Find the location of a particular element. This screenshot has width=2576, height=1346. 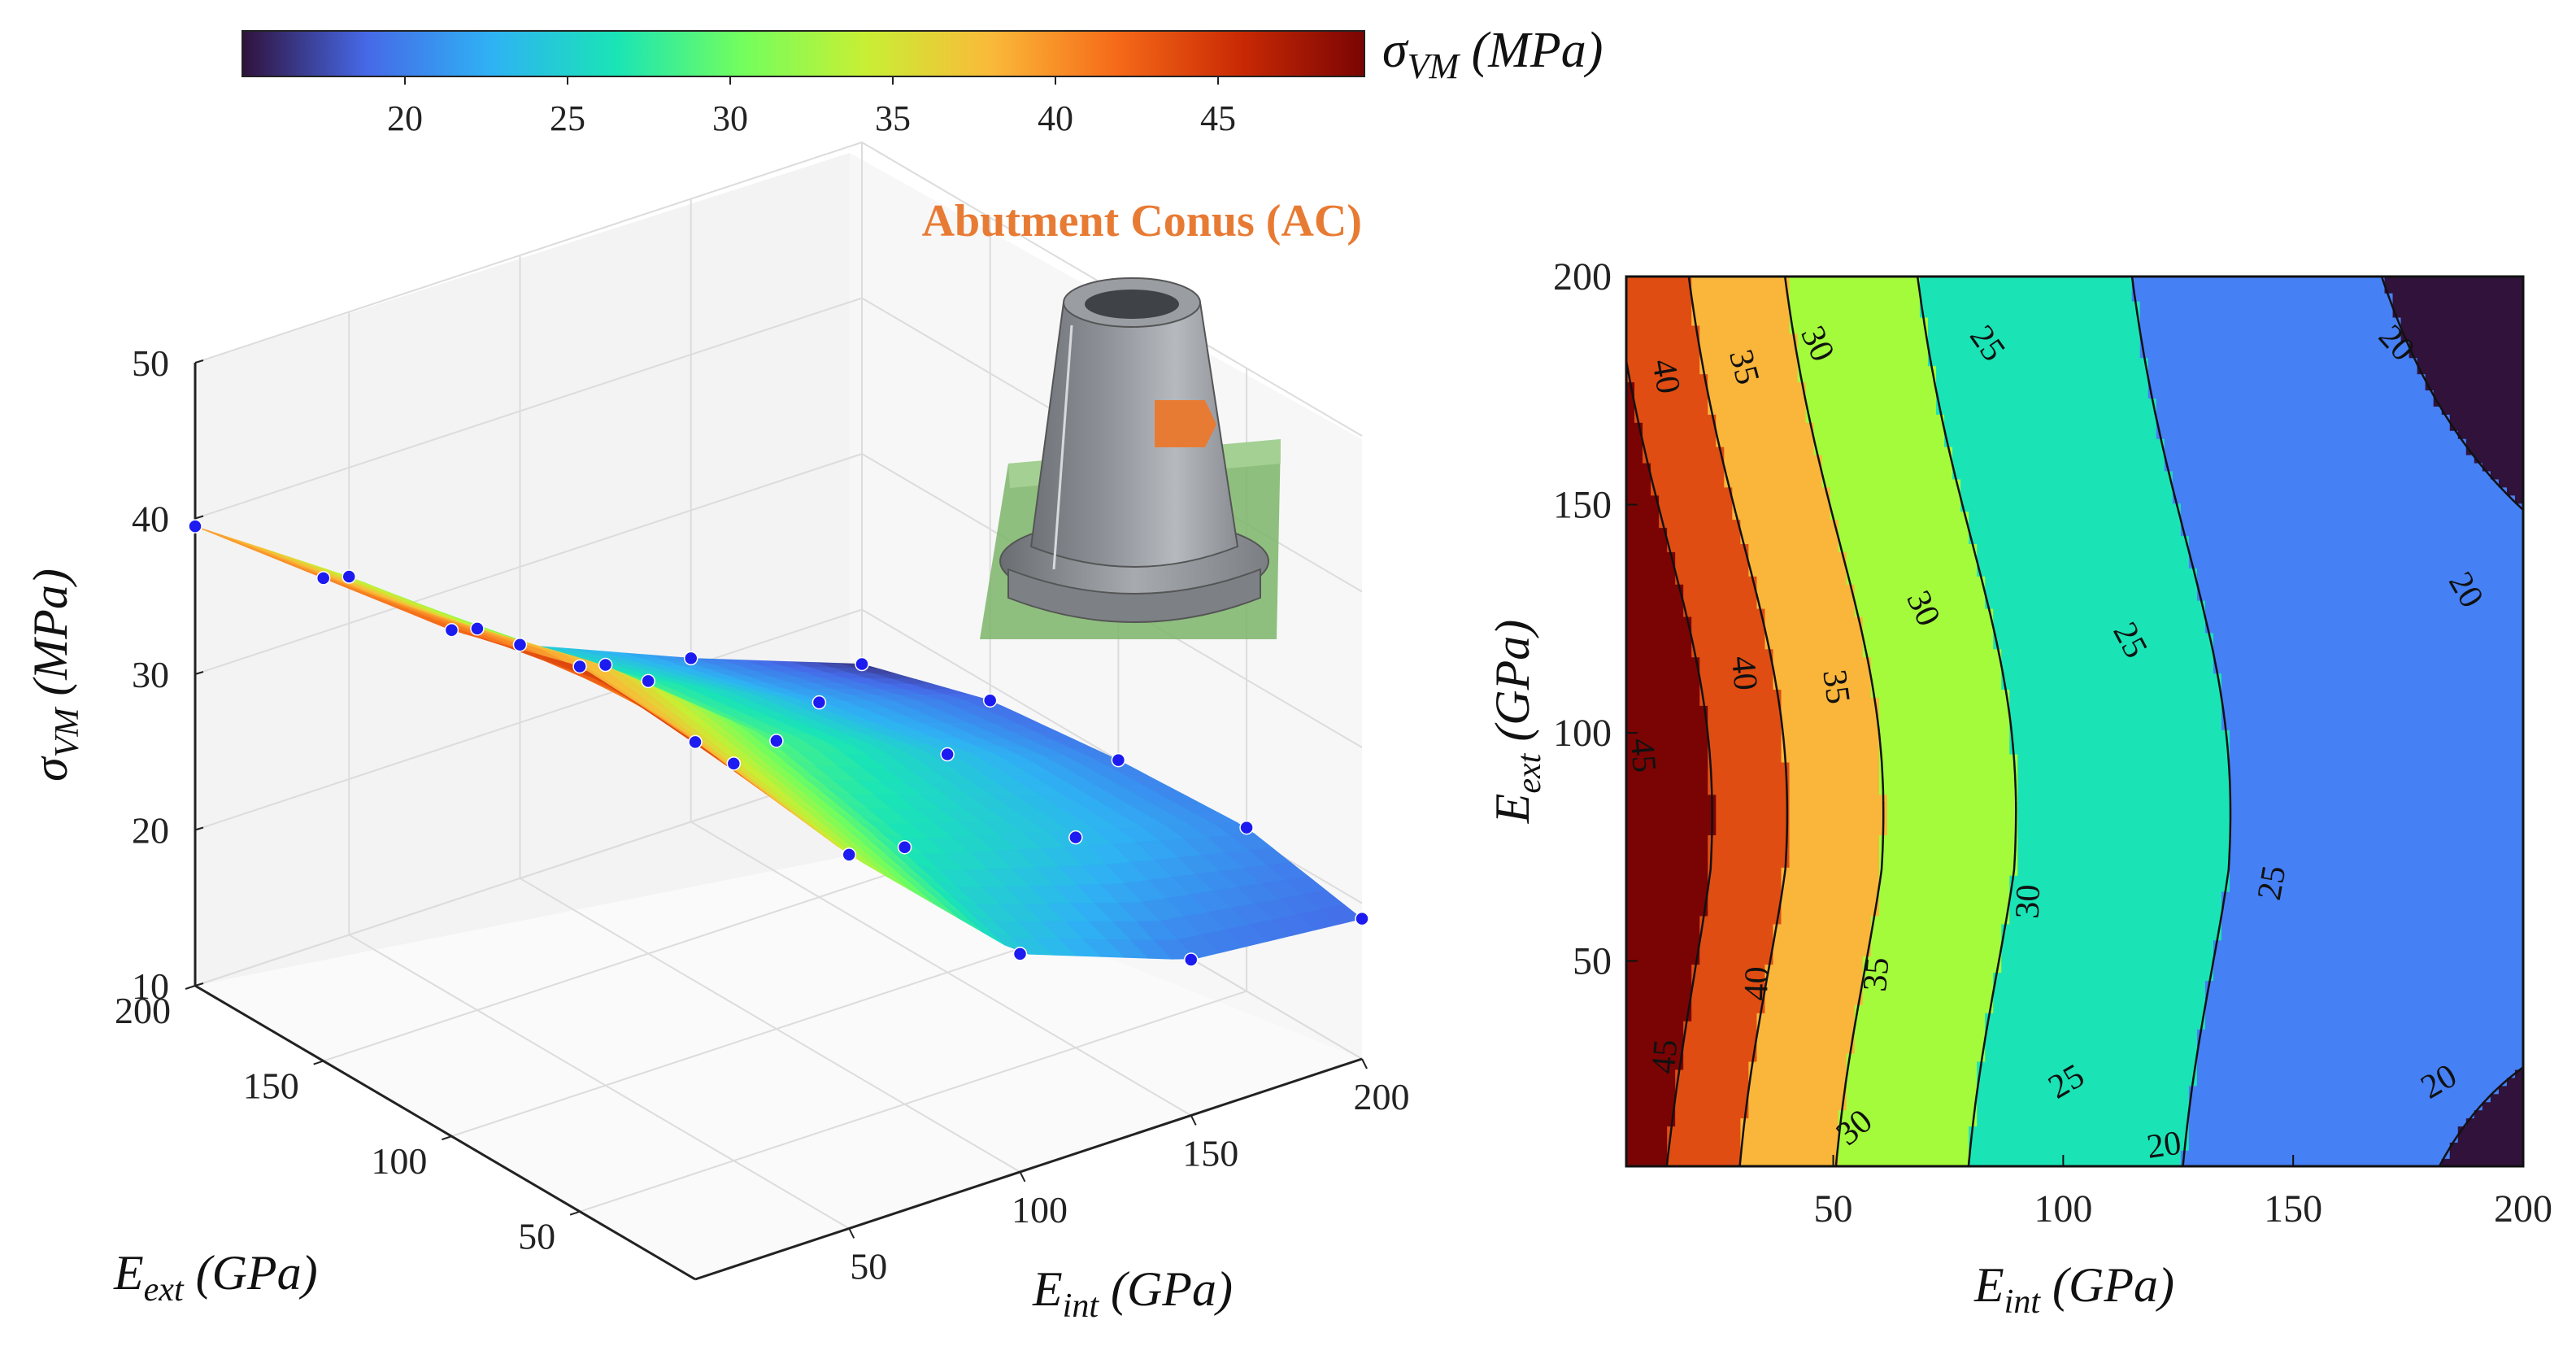

z-tick is located at coordinates (199, 361).